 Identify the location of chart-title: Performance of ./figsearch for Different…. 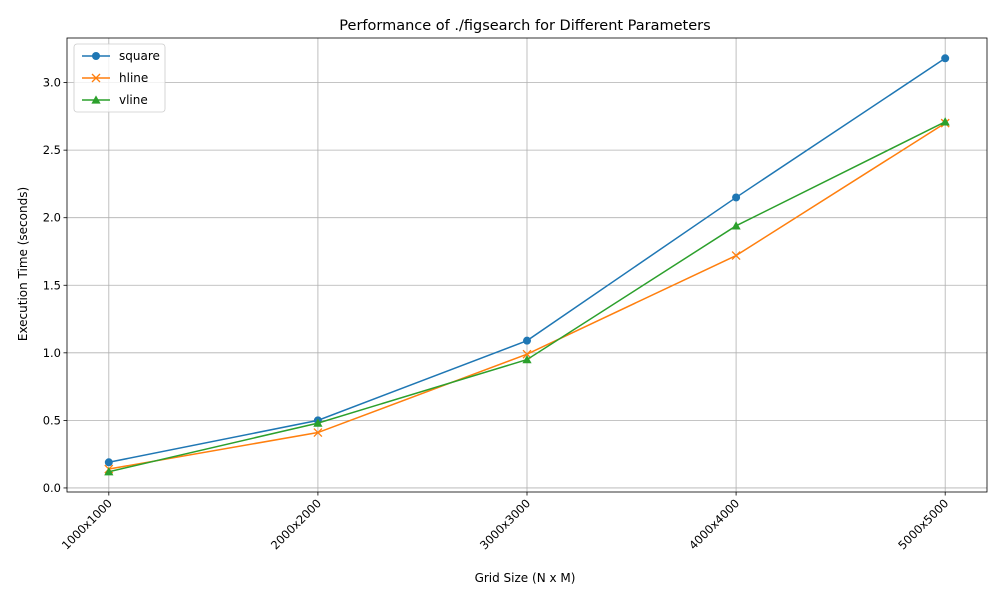
(524, 26).